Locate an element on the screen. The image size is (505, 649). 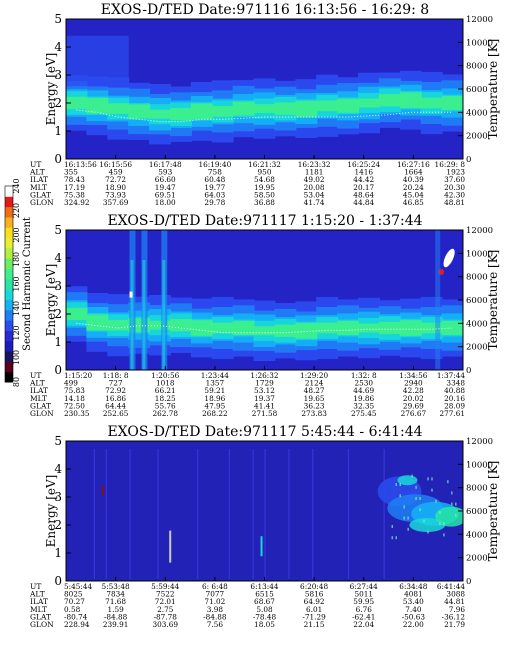
table-cell: 22.04 is located at coordinates (363, 624).